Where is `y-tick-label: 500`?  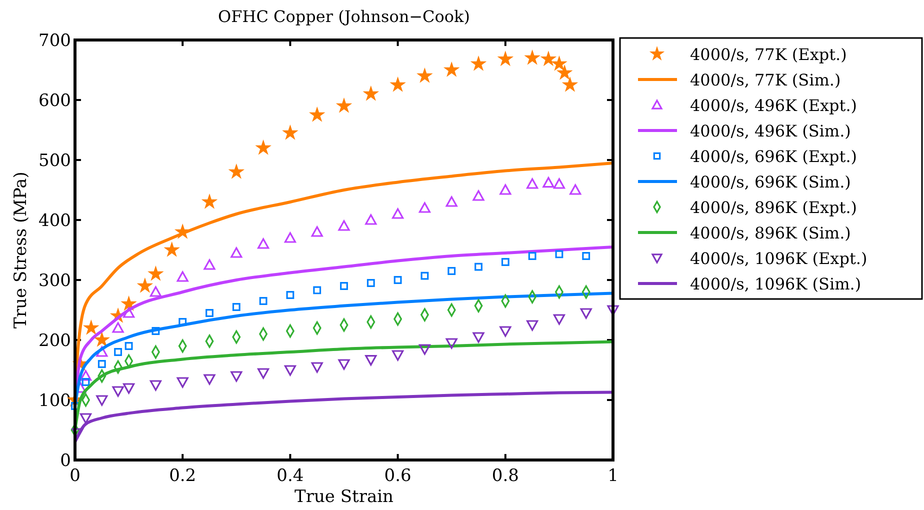
y-tick-label: 500 is located at coordinates (54, 161).